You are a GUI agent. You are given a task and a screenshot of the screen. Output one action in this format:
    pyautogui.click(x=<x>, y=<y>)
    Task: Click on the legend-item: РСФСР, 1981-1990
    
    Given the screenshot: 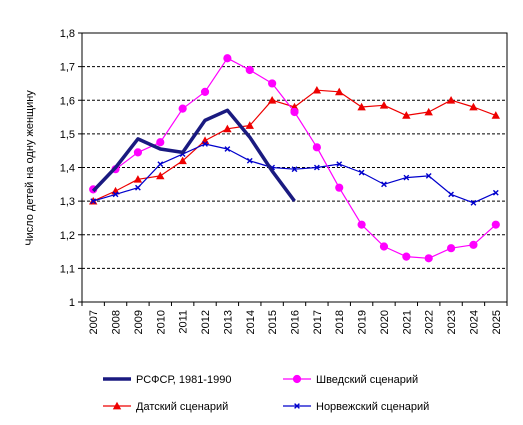 What is the action you would take?
    pyautogui.click(x=167, y=380)
    